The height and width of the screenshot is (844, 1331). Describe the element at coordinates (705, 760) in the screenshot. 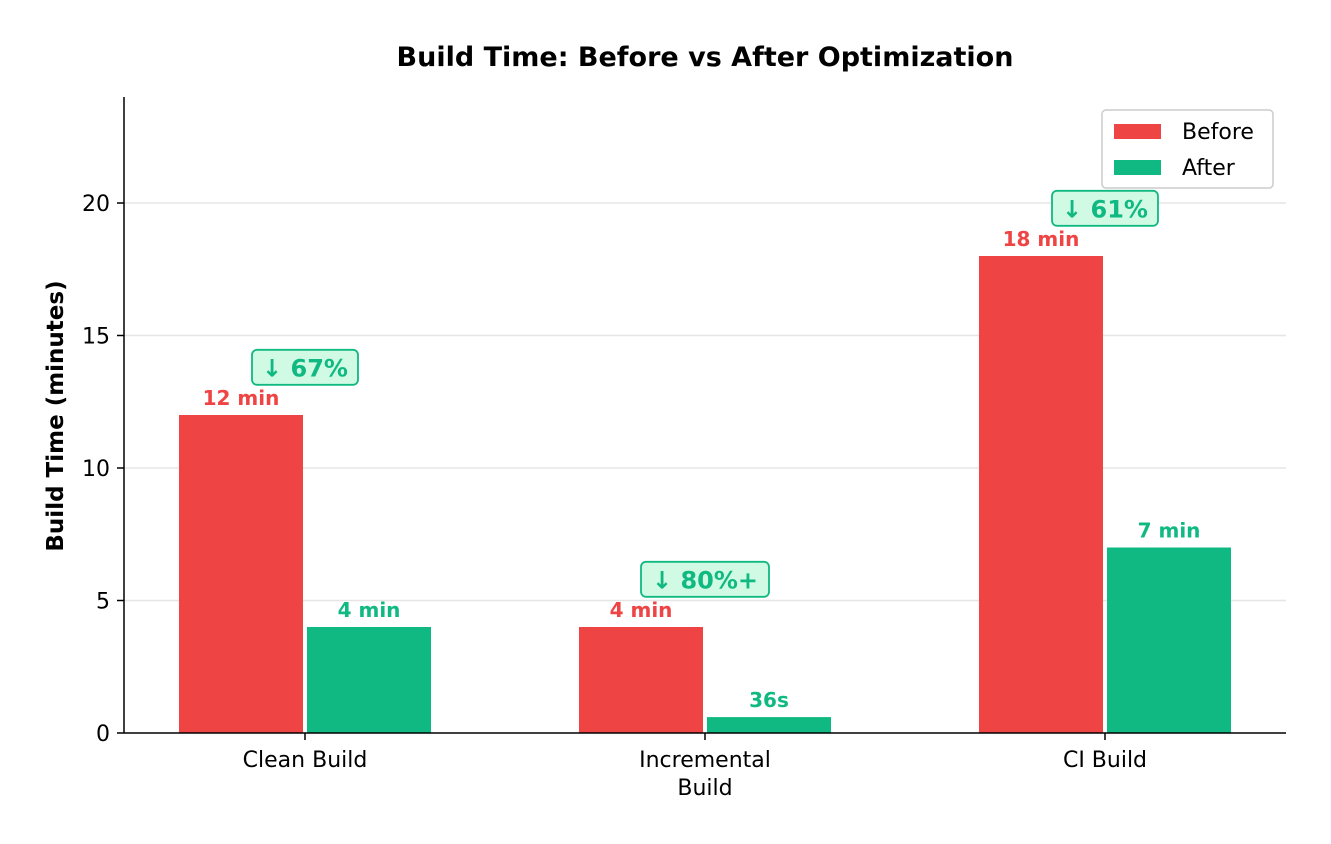

I see `x-tick-label: Incremental` at that location.